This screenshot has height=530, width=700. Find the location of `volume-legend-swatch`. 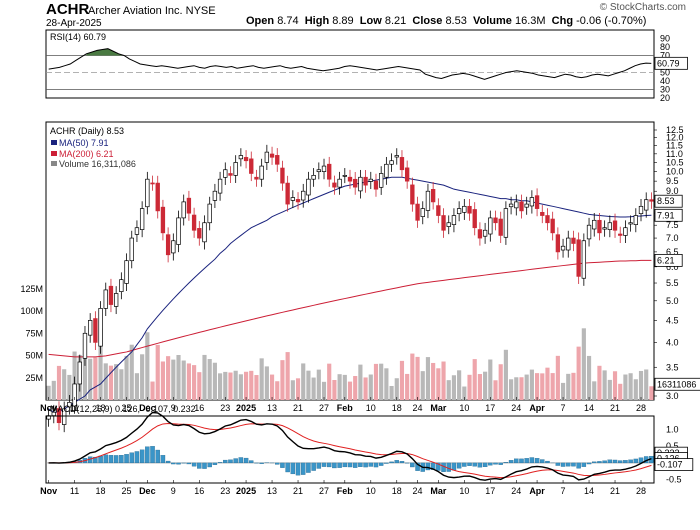

volume-legend-swatch is located at coordinates (54, 163).